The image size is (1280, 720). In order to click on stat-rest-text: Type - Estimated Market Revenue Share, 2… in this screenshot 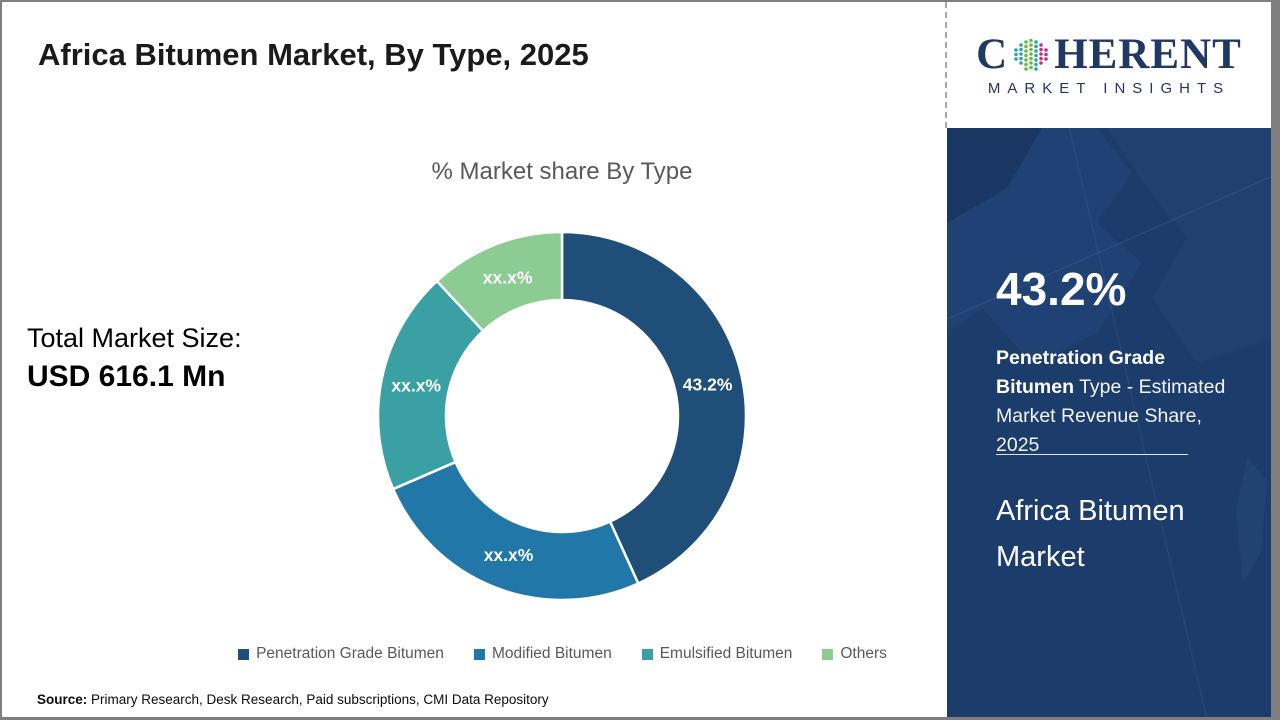, I will do `click(1111, 415)`.